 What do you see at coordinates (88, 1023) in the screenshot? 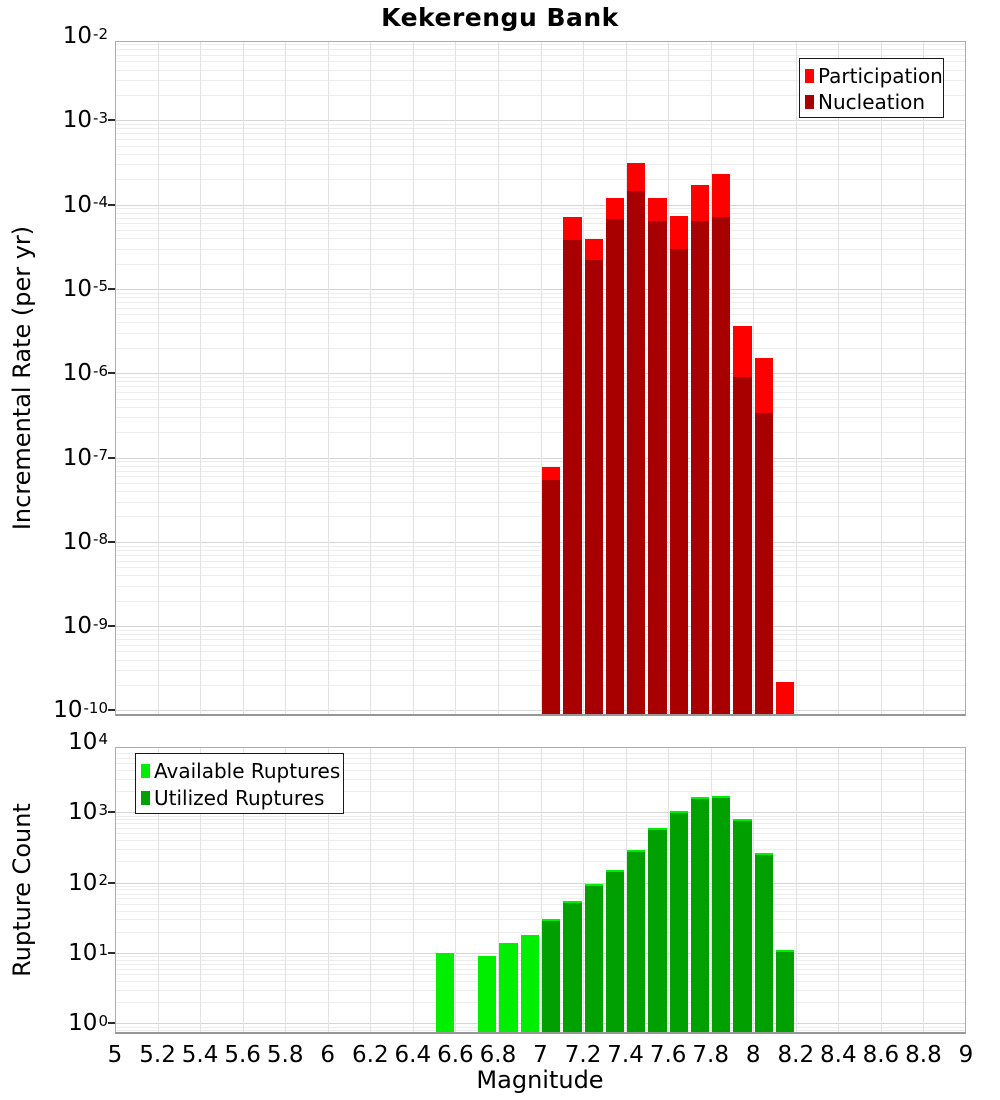
I see `y-tick-label: 10 0` at bounding box center [88, 1023].